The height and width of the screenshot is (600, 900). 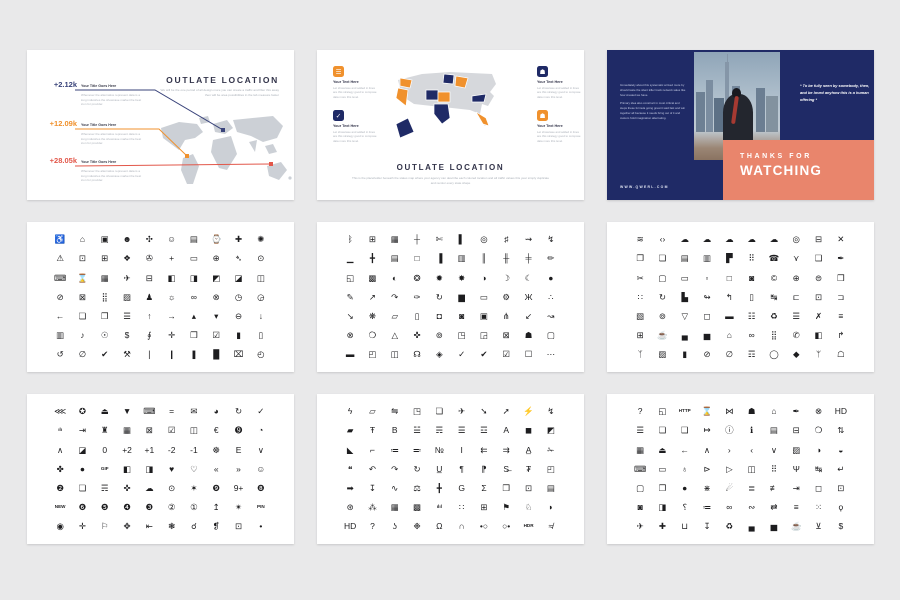 I want to click on branding-watermark-icon: ◱, so click(x=350, y=277).